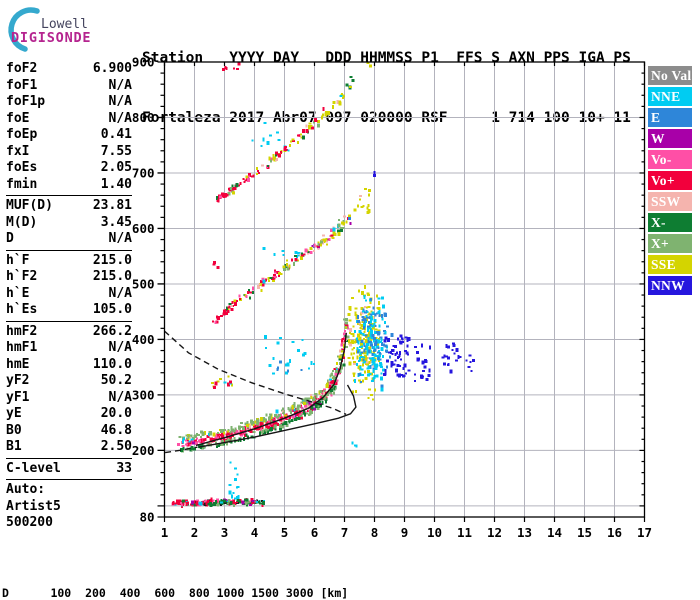 The width and height of the screenshot is (700, 600). What do you see at coordinates (69, 321) in the screenshot?
I see `panel-divider` at bounding box center [69, 321].